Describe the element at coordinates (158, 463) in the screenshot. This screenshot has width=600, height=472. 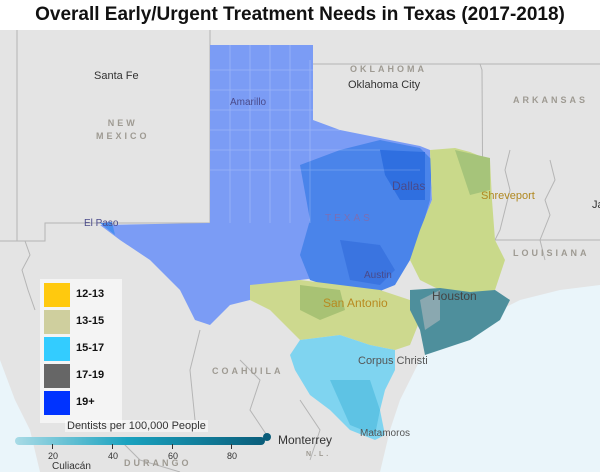
I see `state-label-durango: DURANGO` at that location.